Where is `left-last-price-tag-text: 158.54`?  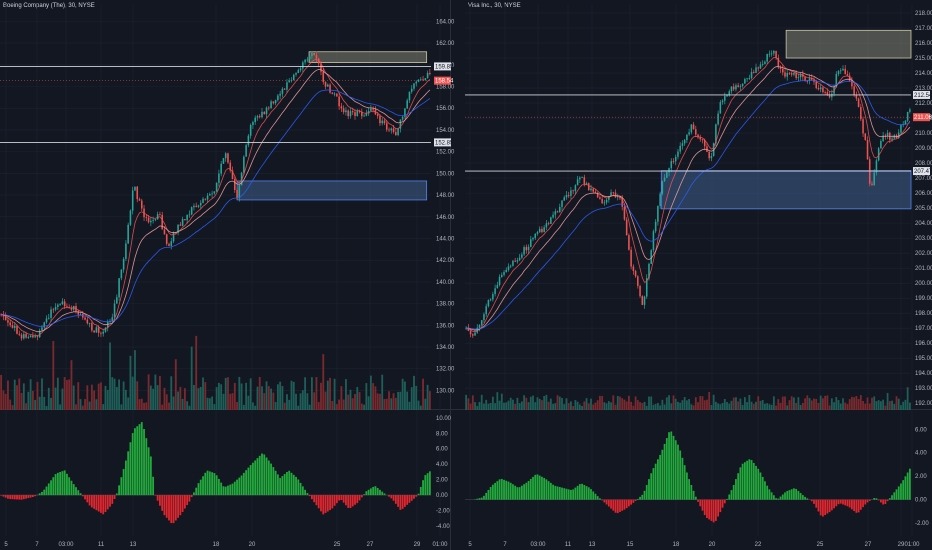 left-last-price-tag-text: 158.54 is located at coordinates (444, 82).